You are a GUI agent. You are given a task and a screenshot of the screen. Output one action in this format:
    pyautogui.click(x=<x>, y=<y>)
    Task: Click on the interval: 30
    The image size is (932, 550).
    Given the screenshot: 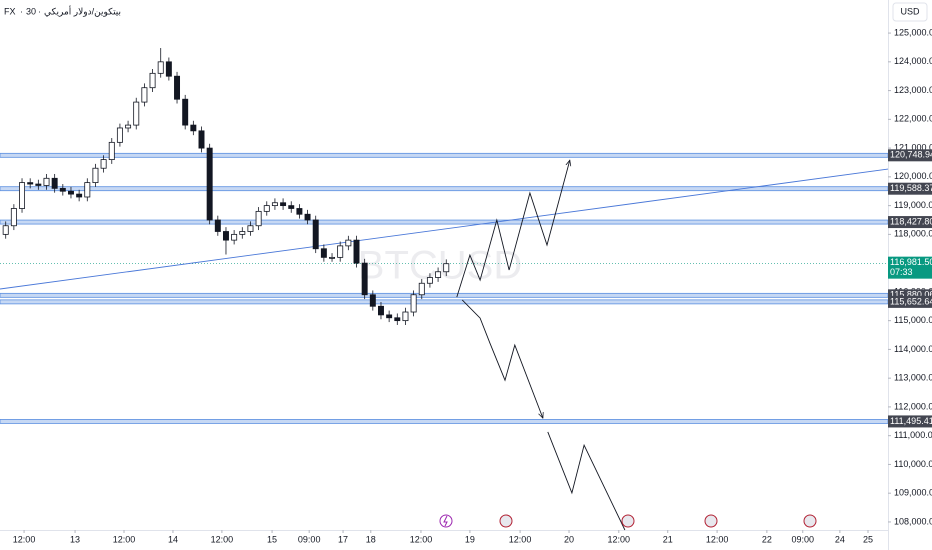 What is the action you would take?
    pyautogui.click(x=31, y=11)
    